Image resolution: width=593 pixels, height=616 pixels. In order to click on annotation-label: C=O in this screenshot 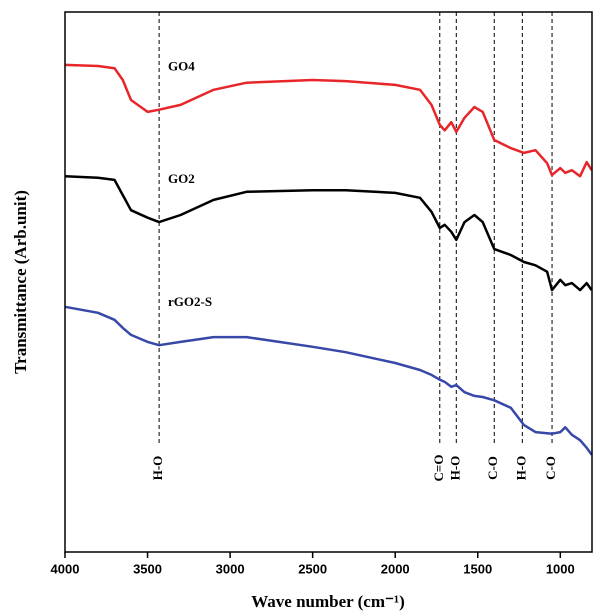, I will do `click(438, 468)`.